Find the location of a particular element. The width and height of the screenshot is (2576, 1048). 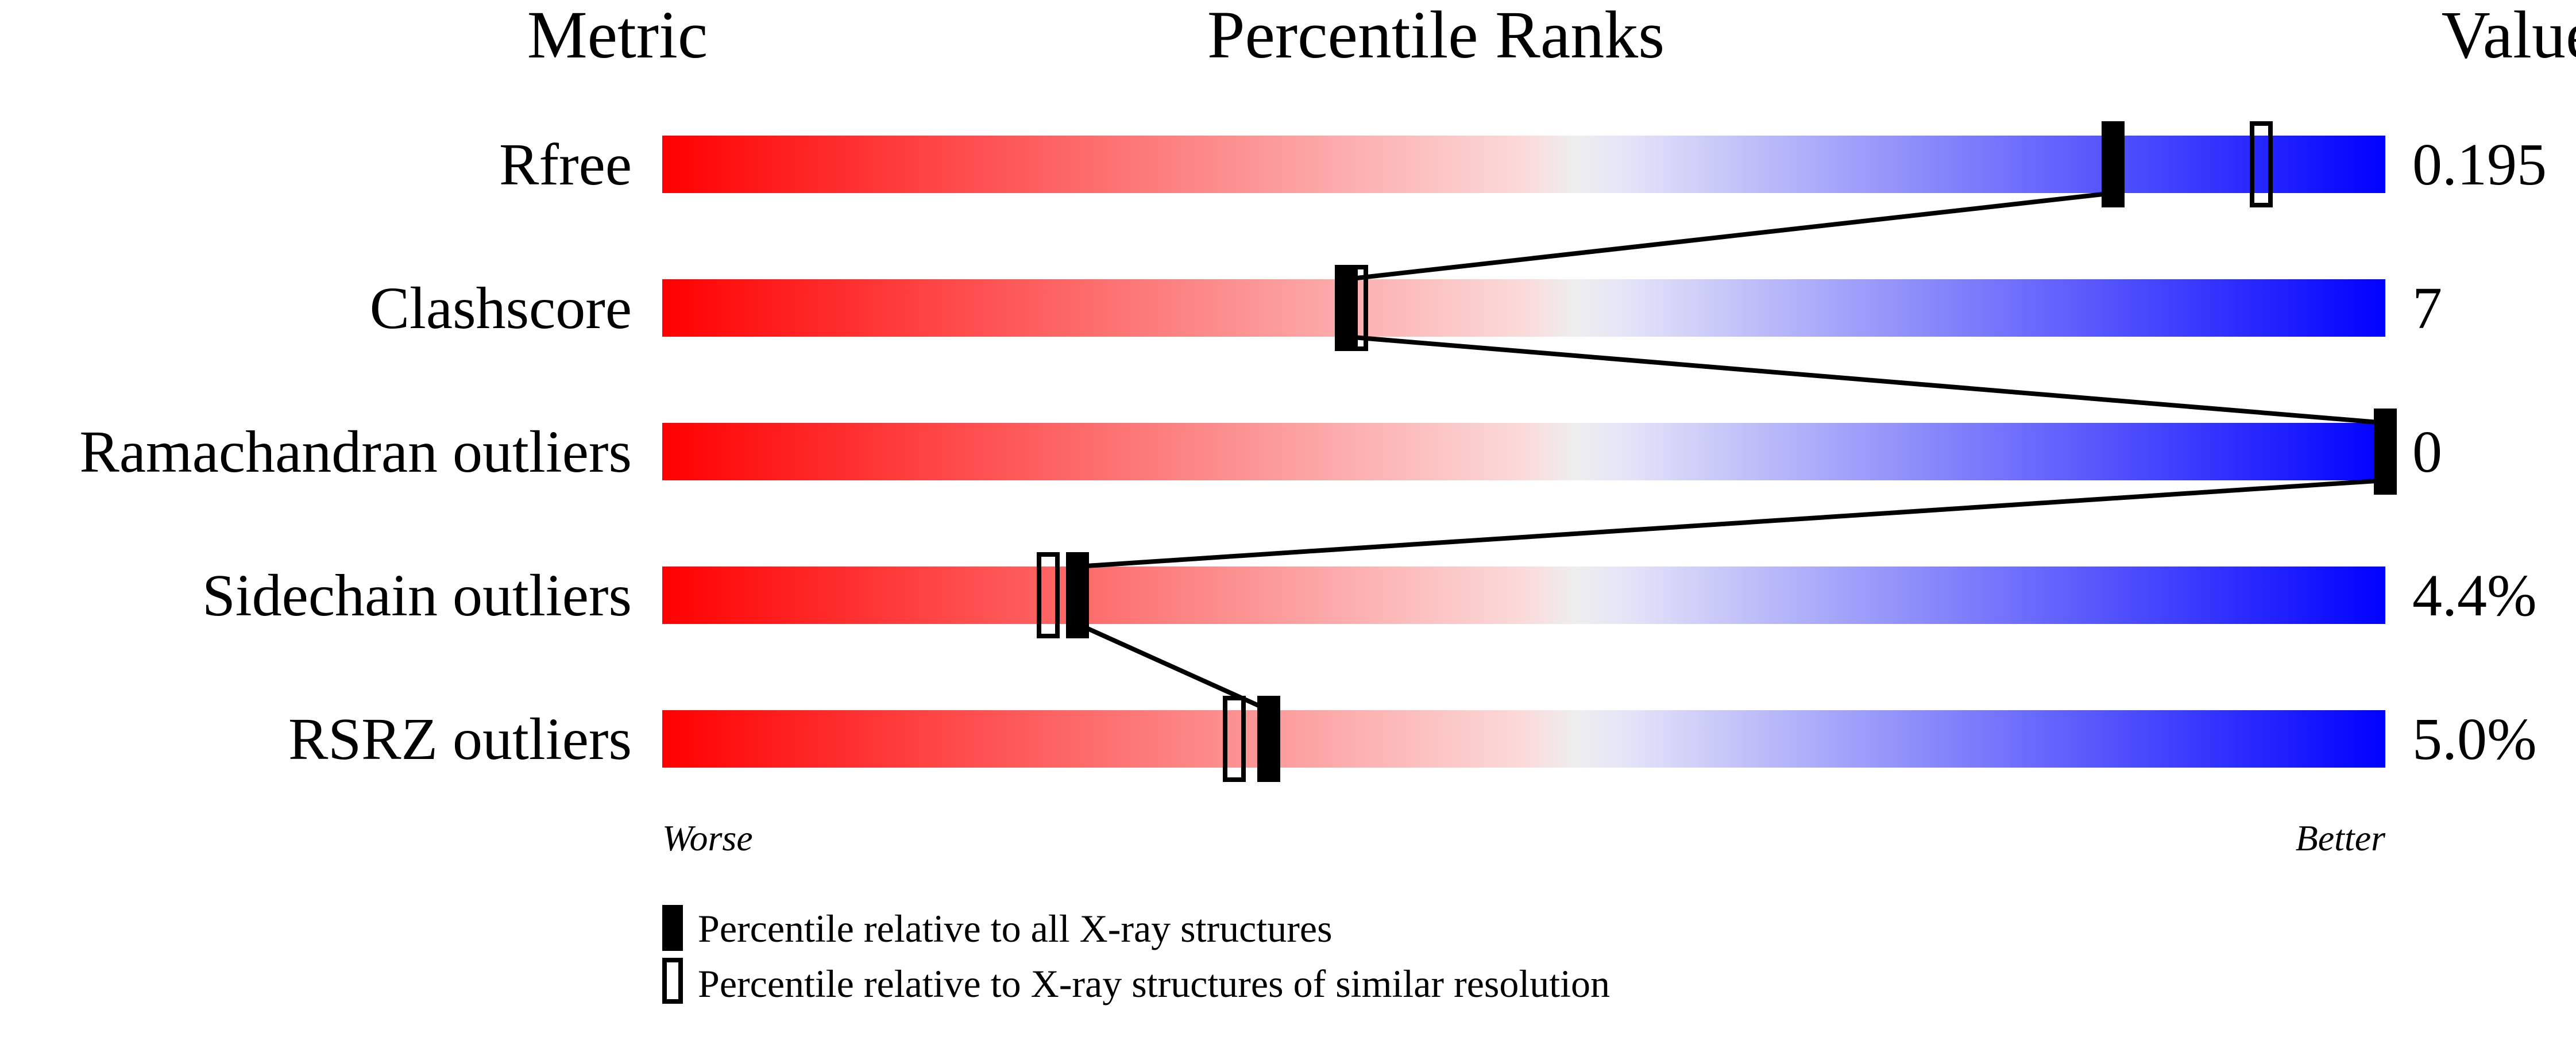

metric-value: 5.0% is located at coordinates (2474, 739).